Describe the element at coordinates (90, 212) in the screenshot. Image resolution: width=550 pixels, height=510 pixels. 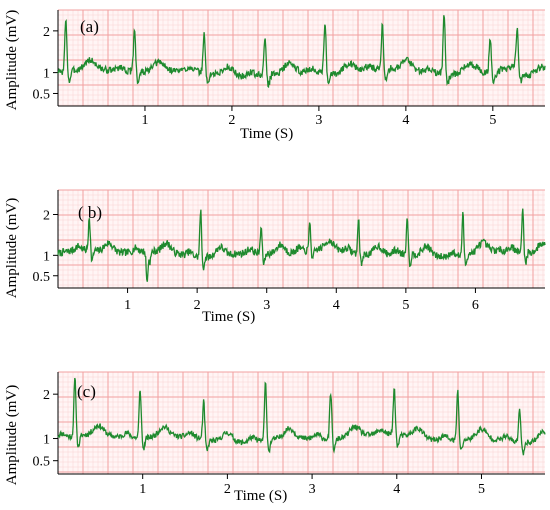
I see `panel-title: ( b)` at that location.